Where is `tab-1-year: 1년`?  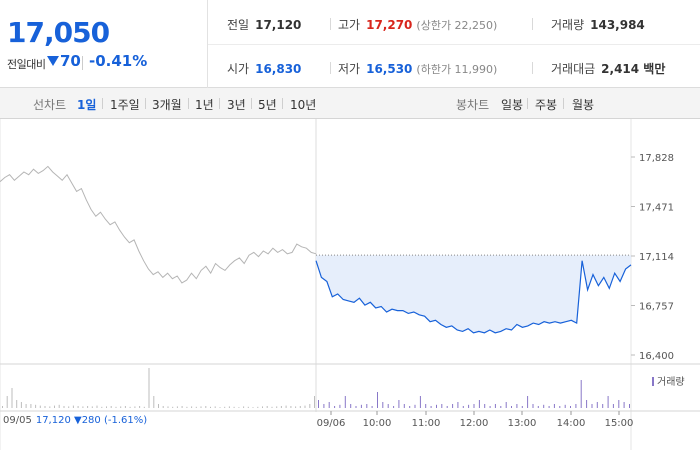 tab-1-year: 1년 is located at coordinates (204, 105).